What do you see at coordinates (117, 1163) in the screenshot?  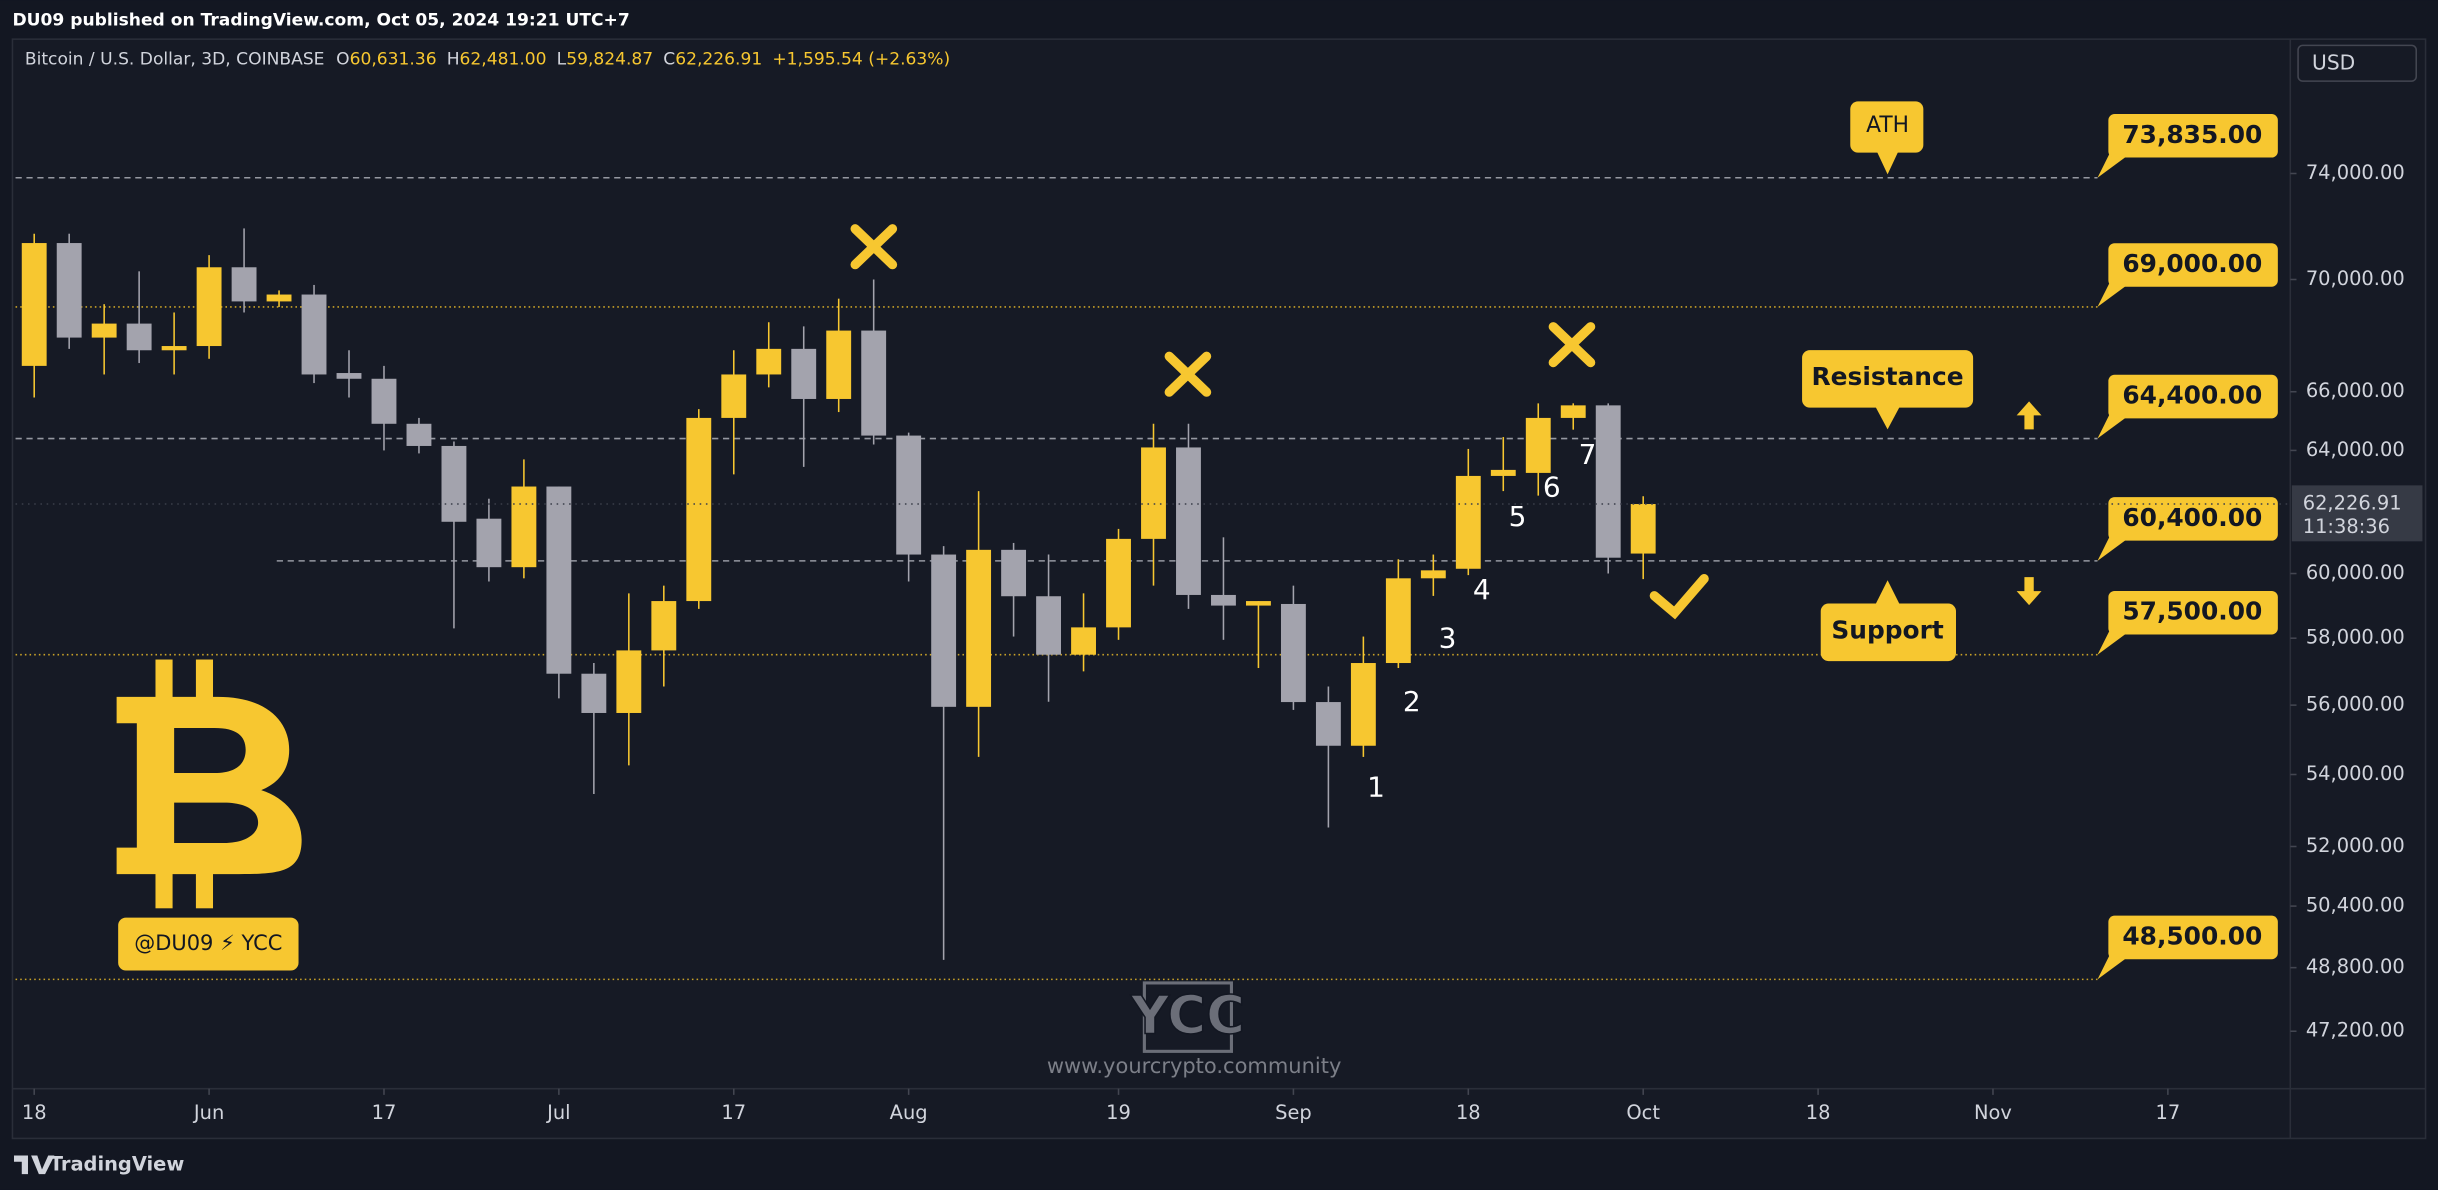 I see `footer: TradingView` at bounding box center [117, 1163].